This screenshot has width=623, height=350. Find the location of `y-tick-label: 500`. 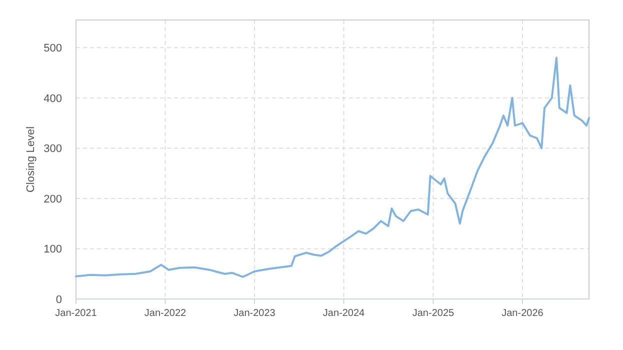

y-tick-label: 500 is located at coordinates (53, 48).